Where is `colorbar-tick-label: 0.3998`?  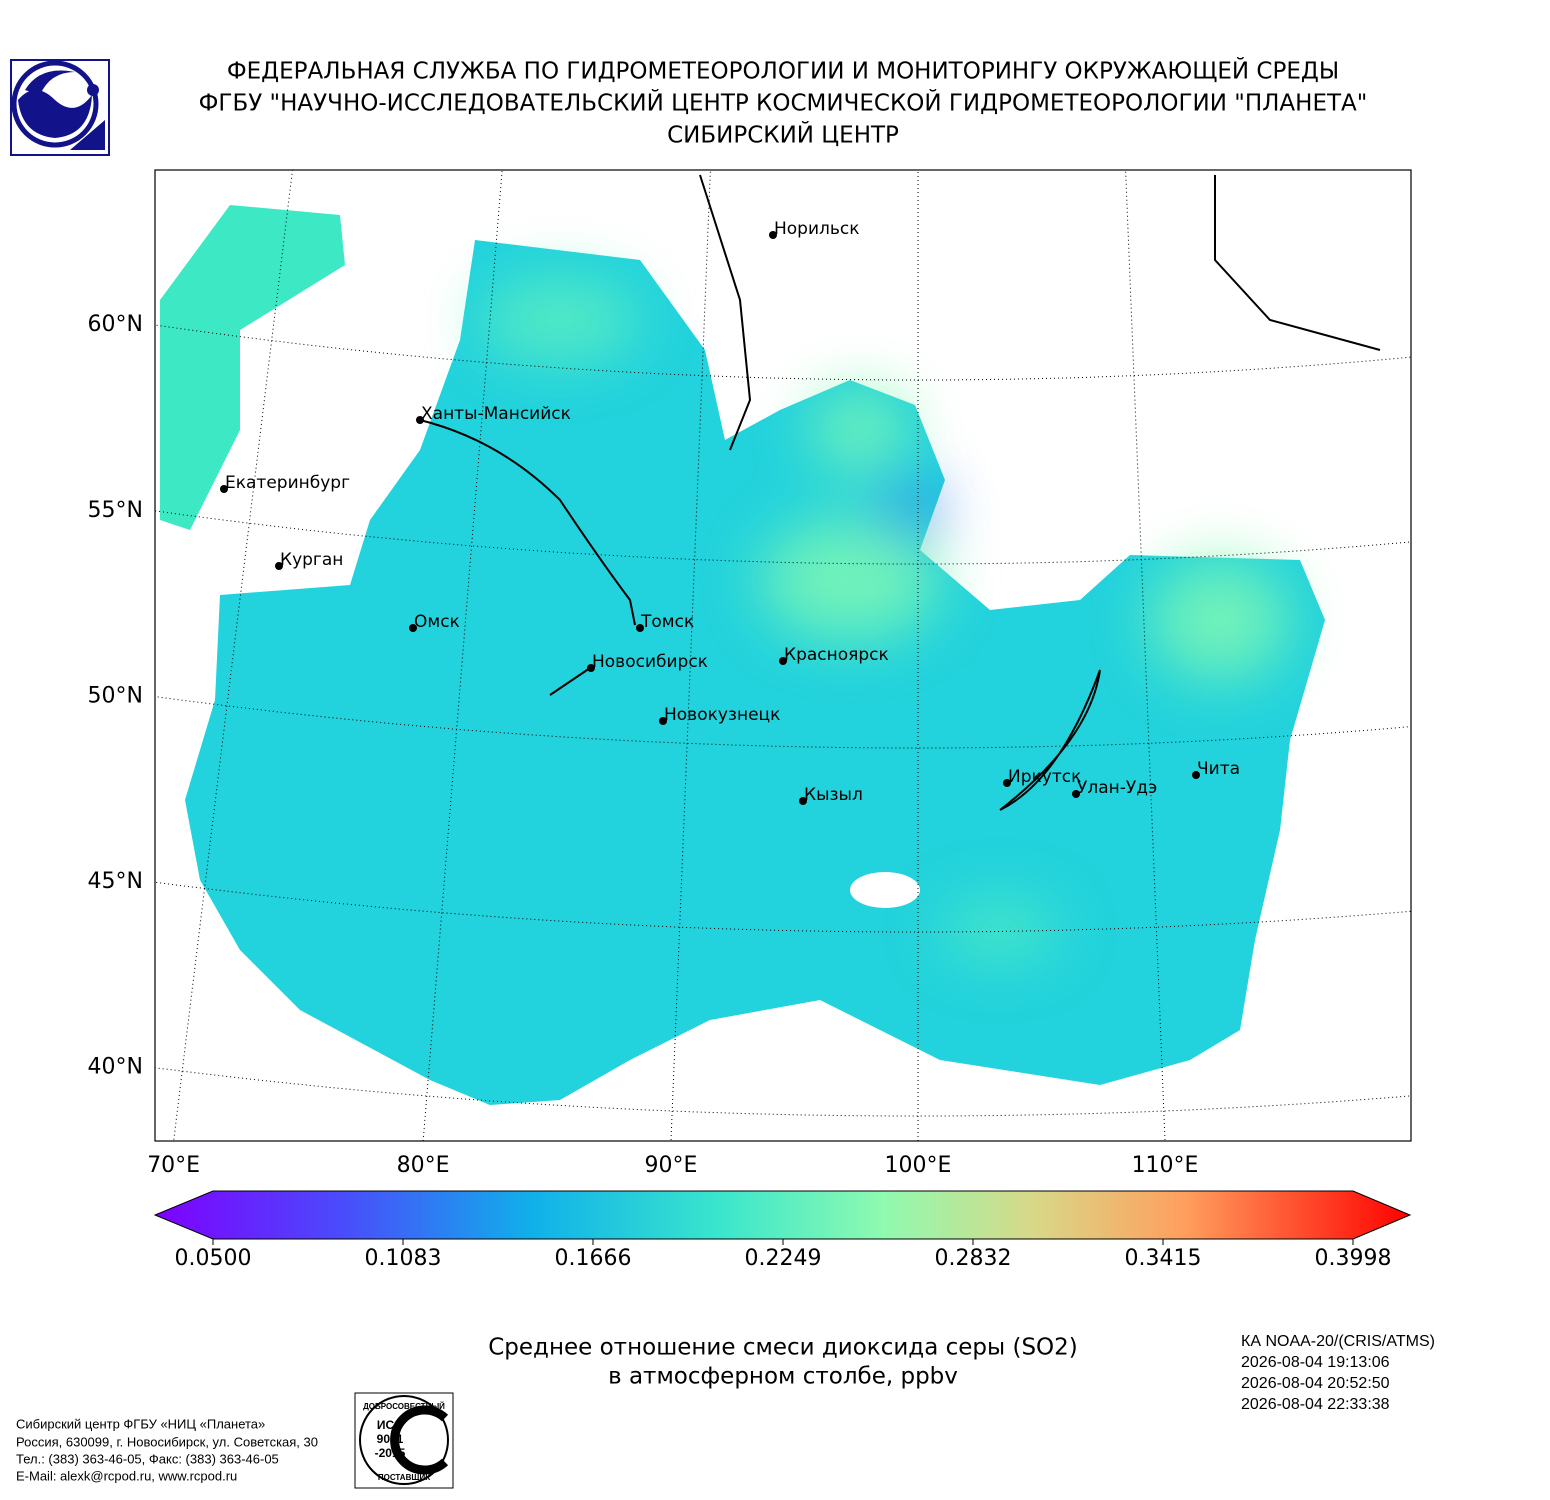
colorbar-tick-label: 0.3998 is located at coordinates (1353, 1258).